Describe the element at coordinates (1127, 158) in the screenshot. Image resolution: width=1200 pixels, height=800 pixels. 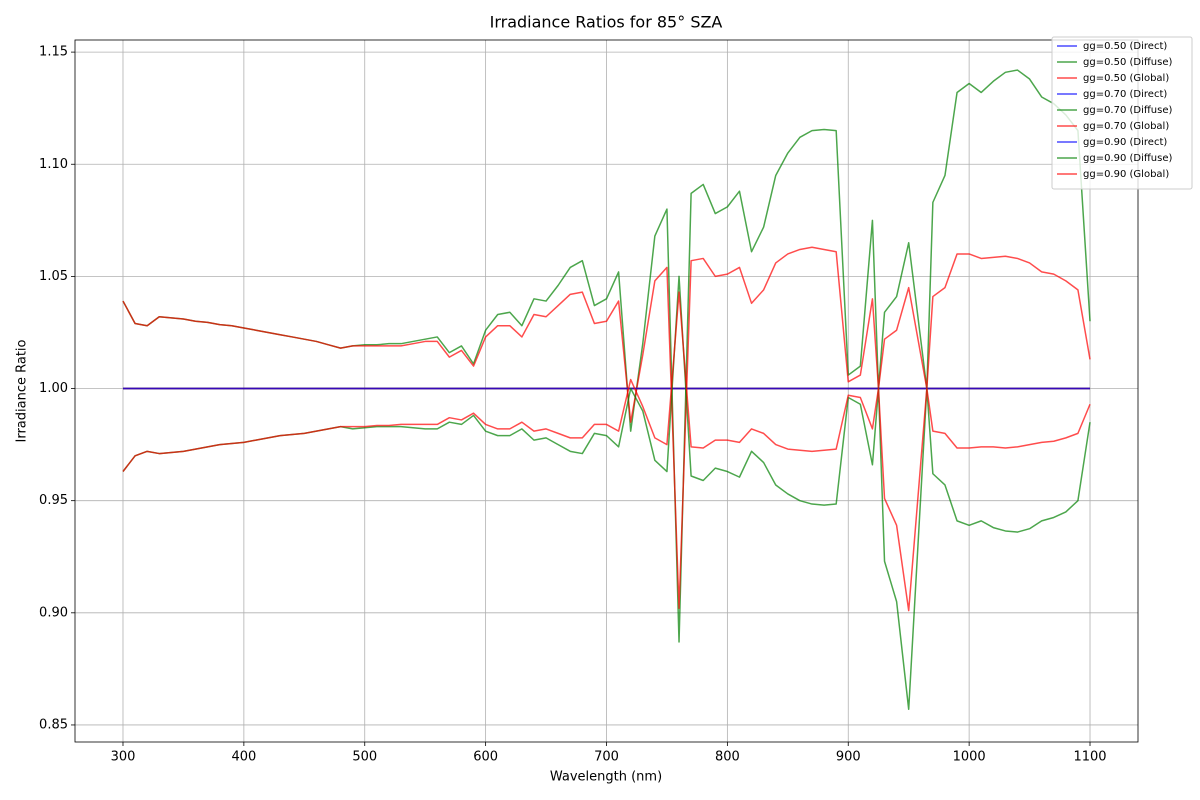
I see `legend-label: gg=0.90 (Diffuse)` at that location.